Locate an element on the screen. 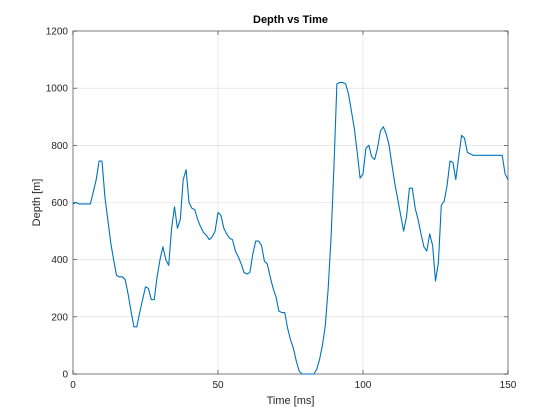  x-tick-label: 150 is located at coordinates (508, 385).